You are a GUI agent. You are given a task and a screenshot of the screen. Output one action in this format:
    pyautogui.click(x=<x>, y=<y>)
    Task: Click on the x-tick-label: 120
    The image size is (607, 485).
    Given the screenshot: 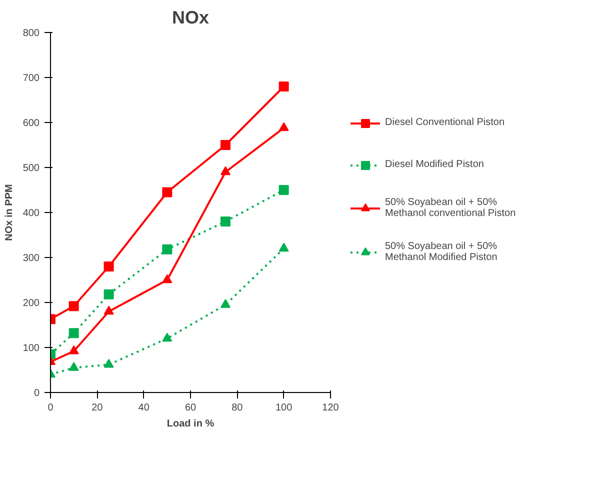 What is the action you would take?
    pyautogui.click(x=331, y=408)
    